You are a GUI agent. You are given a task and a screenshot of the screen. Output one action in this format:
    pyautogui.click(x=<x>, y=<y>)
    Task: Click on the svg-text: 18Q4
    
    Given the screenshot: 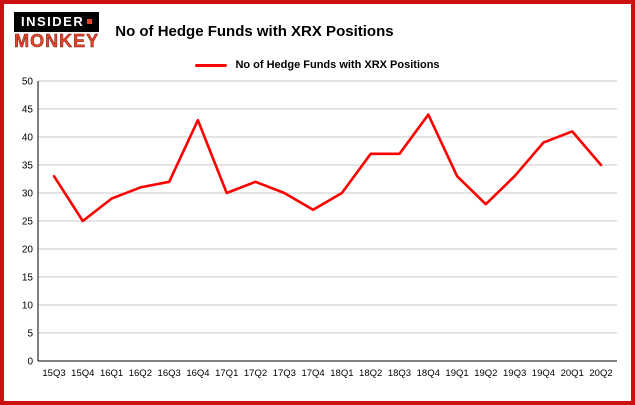 What is the action you would take?
    pyautogui.click(x=428, y=373)
    